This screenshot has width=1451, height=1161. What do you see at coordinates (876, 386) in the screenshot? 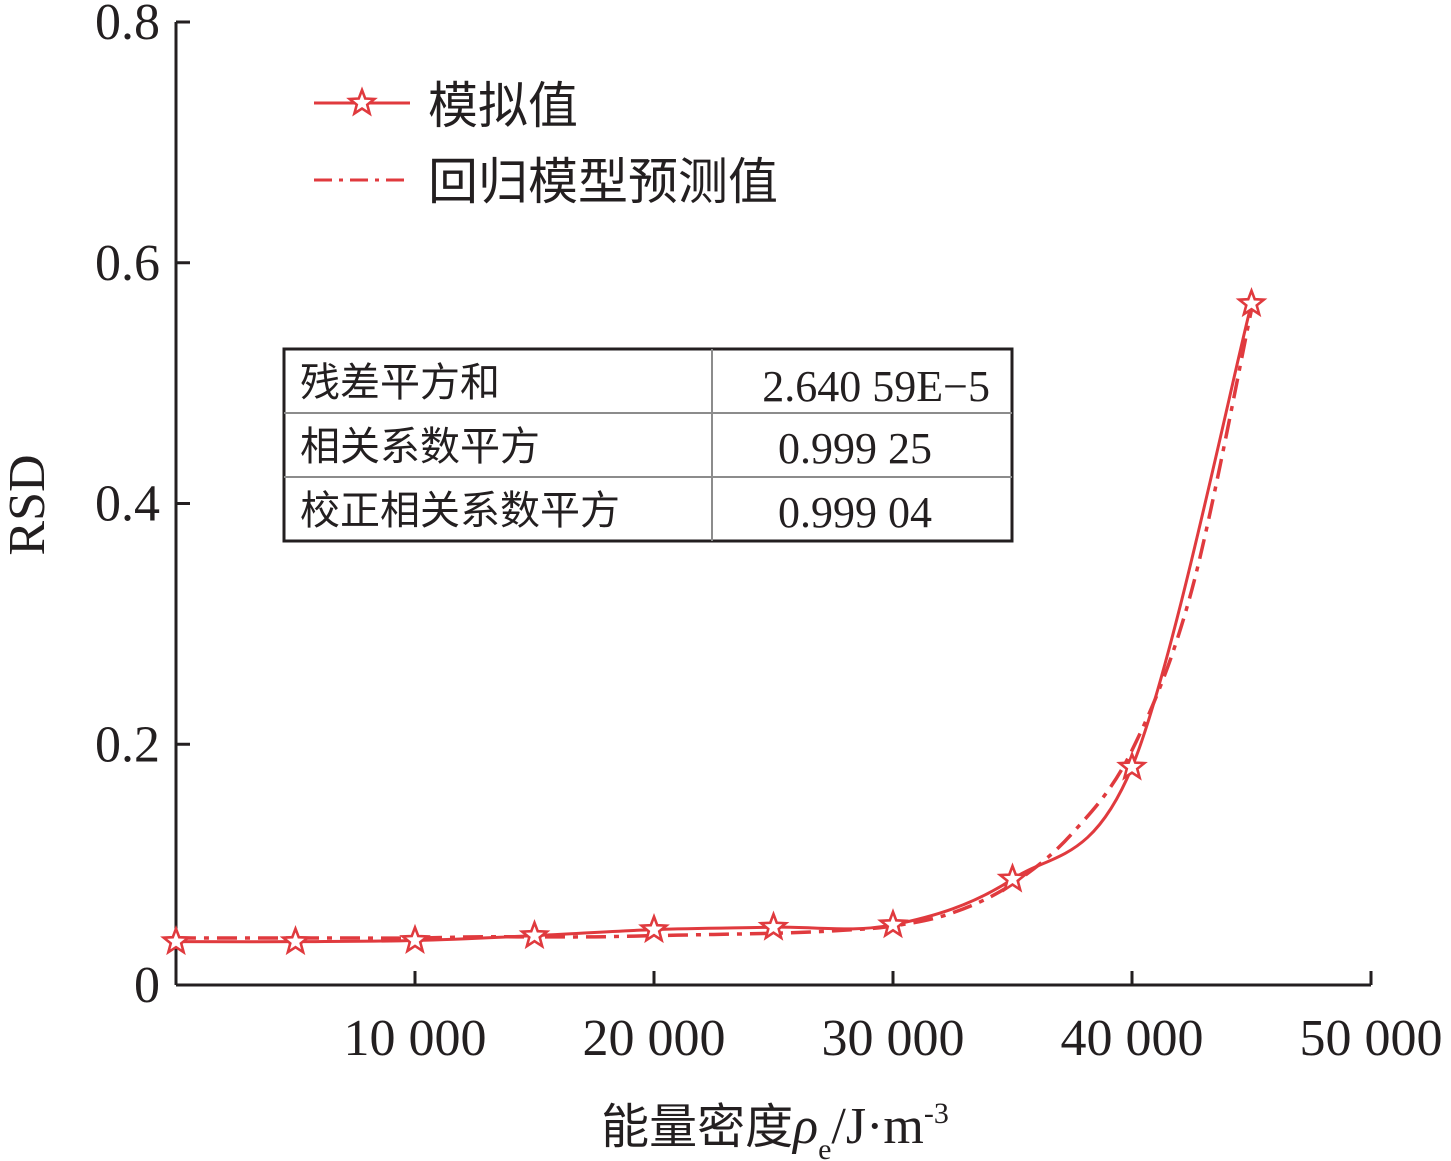
I see `stats-value-rss: 2.640 59E−5` at bounding box center [876, 386].